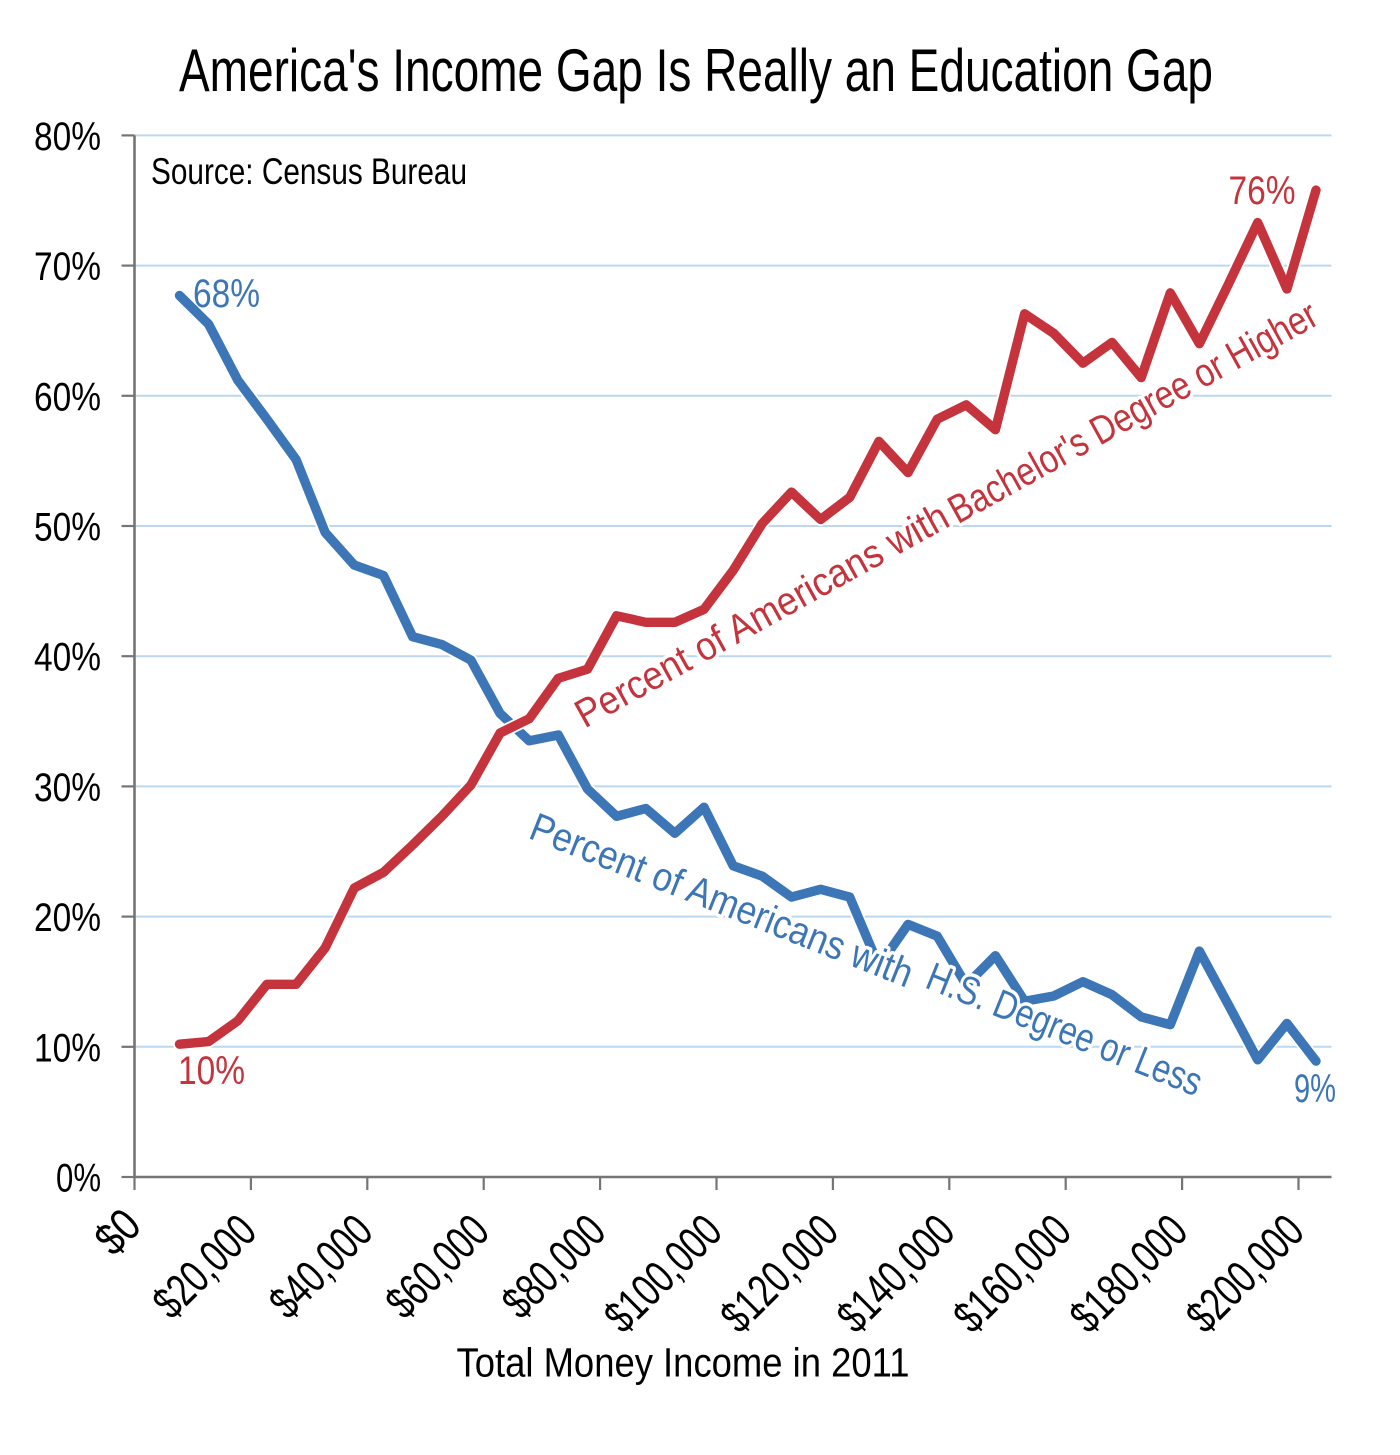 The width and height of the screenshot is (1400, 1455). What do you see at coordinates (683, 1362) in the screenshot?
I see `svg-text: Total Money Income in 2011` at bounding box center [683, 1362].